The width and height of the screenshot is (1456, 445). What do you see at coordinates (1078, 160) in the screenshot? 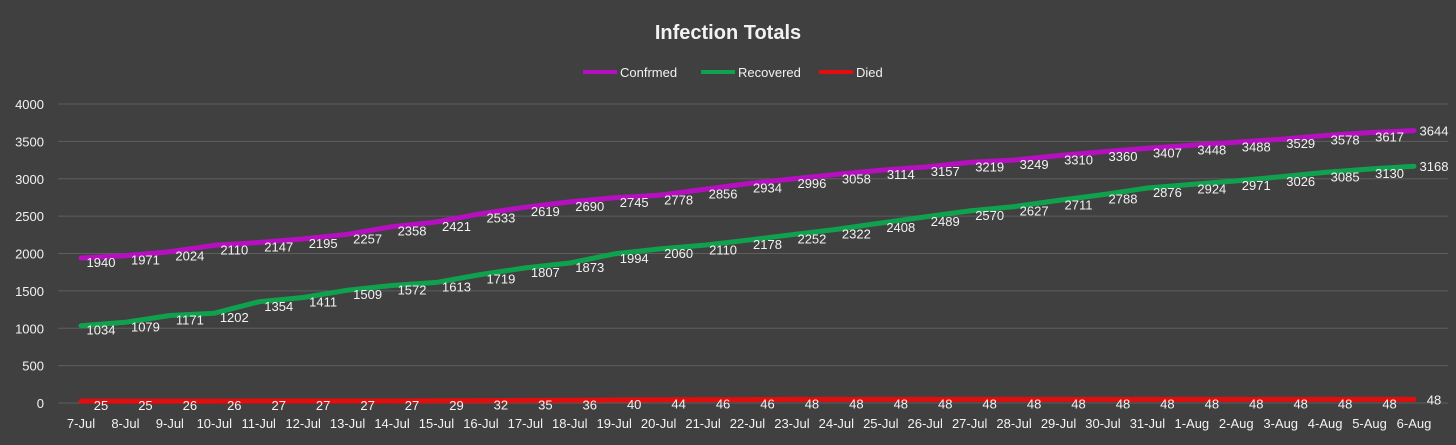
I see `data-label: 3310` at bounding box center [1078, 160].